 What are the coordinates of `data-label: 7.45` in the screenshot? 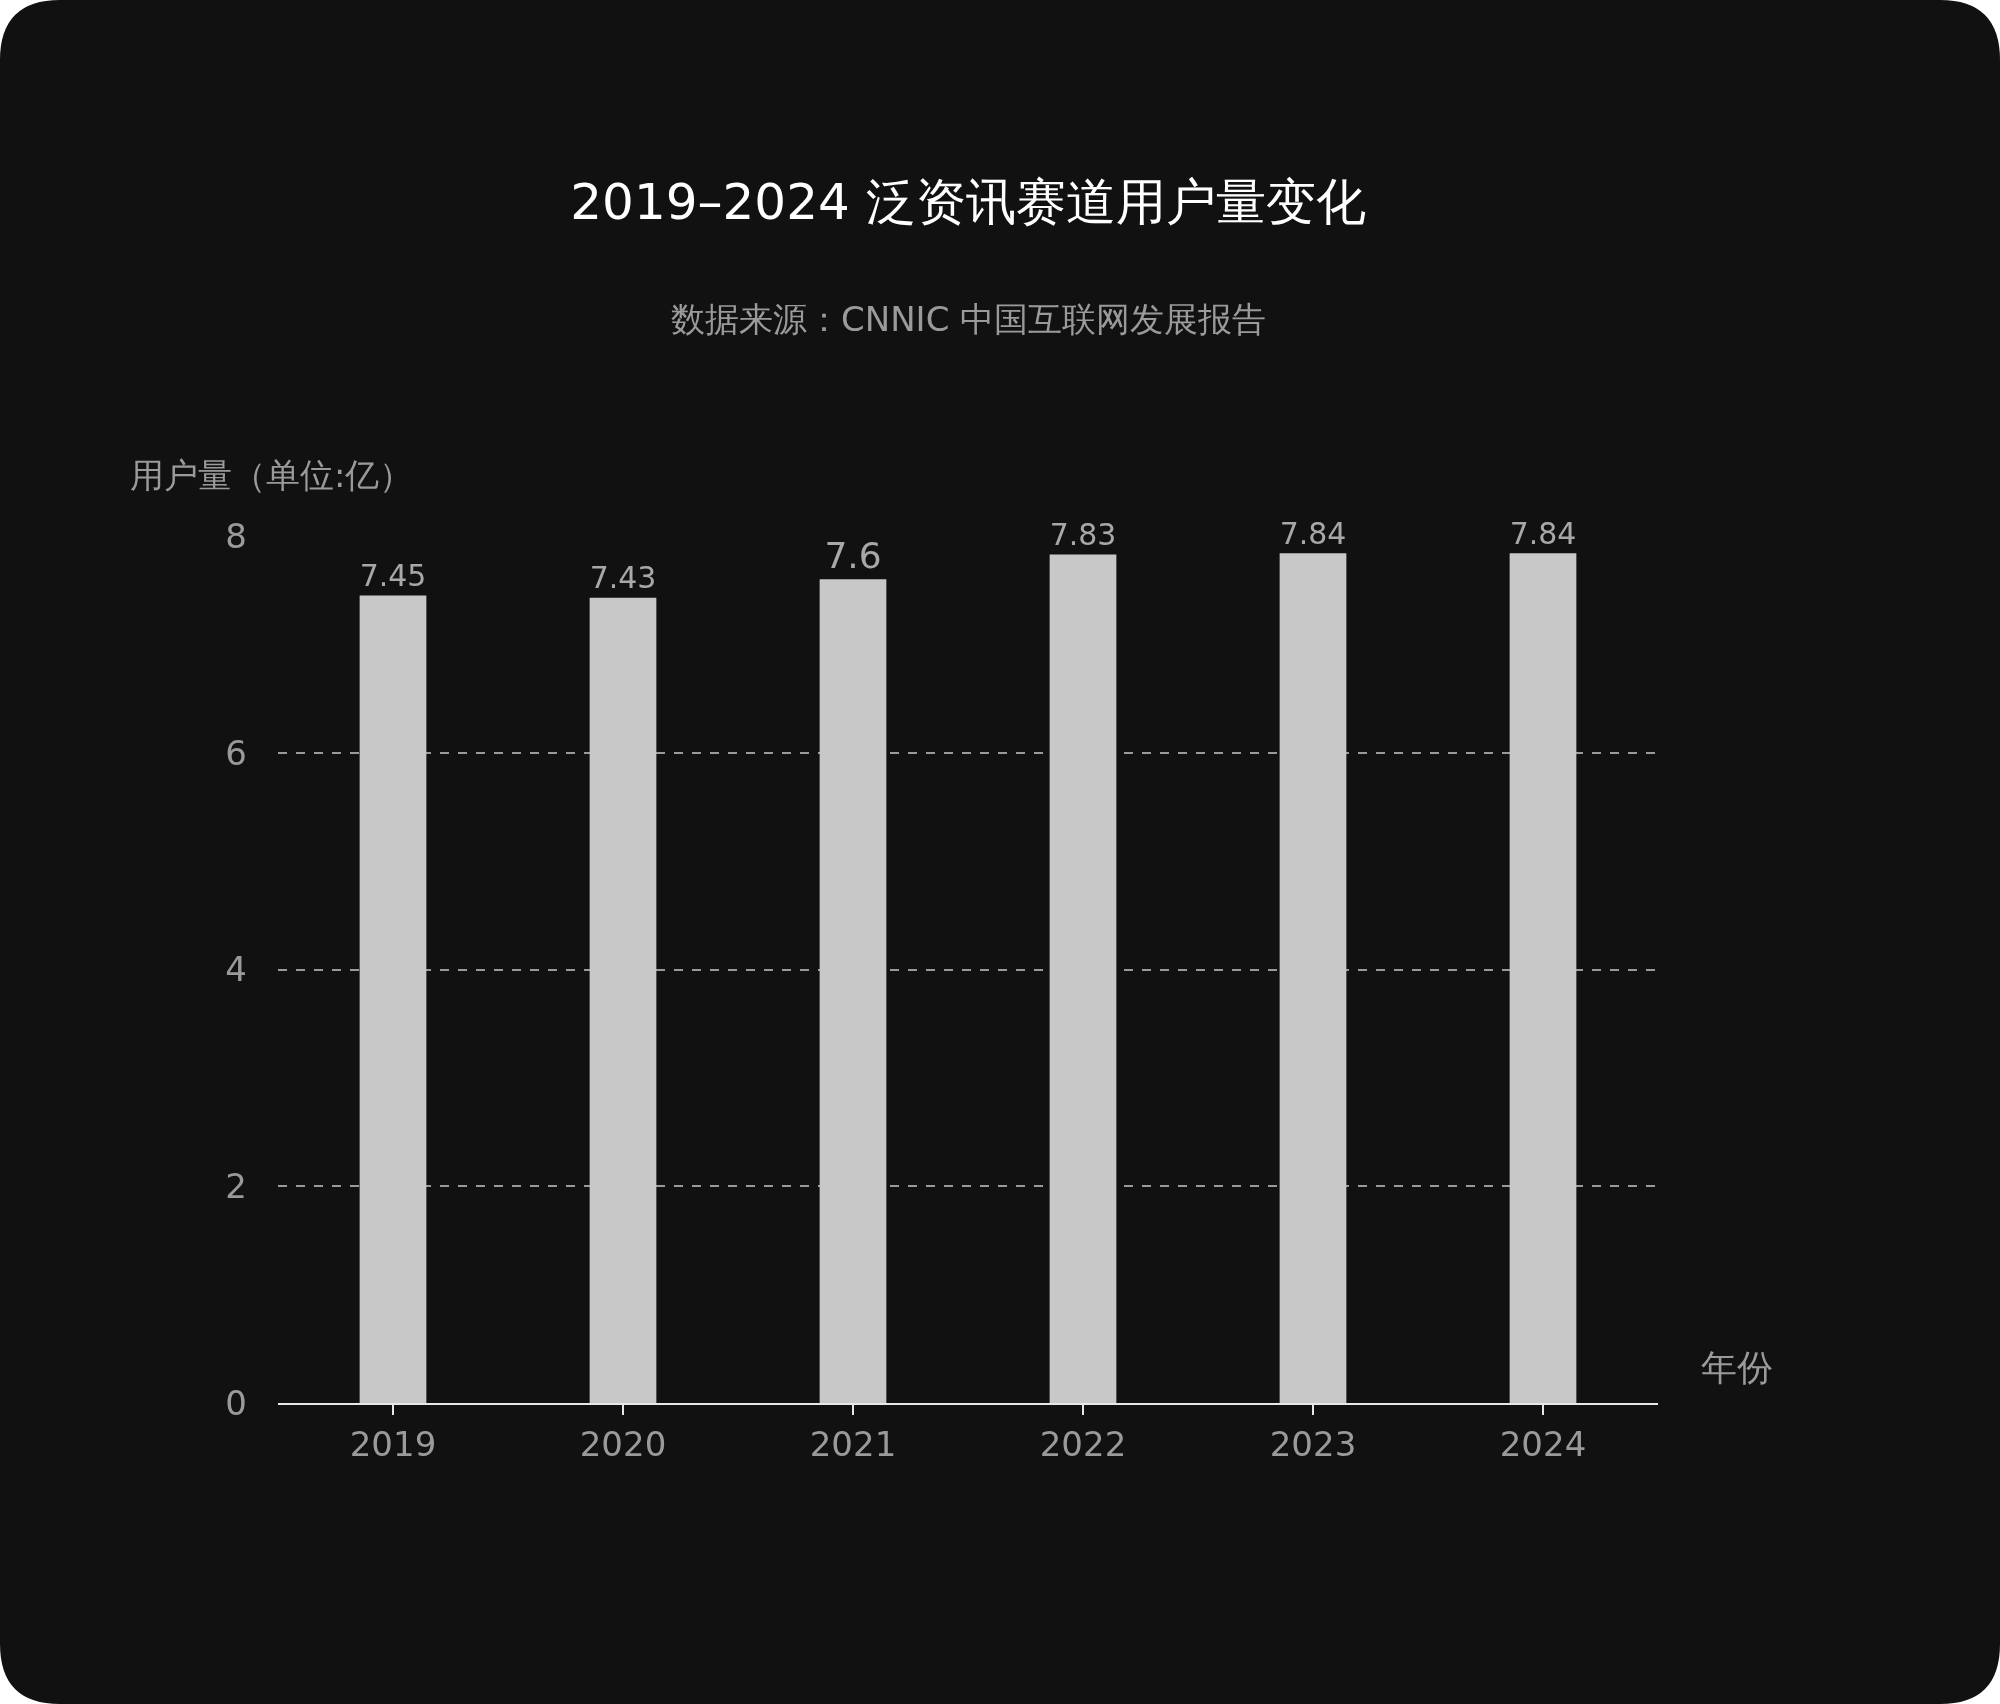 It's located at (393, 575).